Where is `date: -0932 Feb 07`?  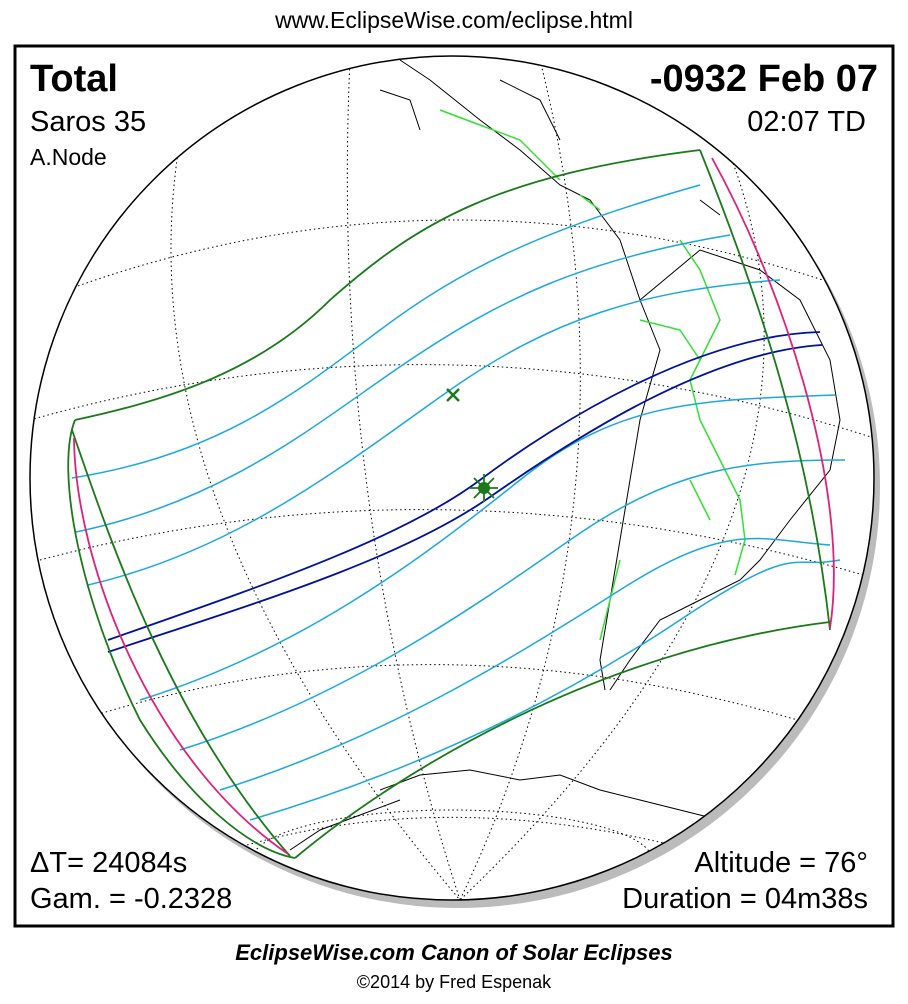
date: -0932 Feb 07 is located at coordinates (764, 79).